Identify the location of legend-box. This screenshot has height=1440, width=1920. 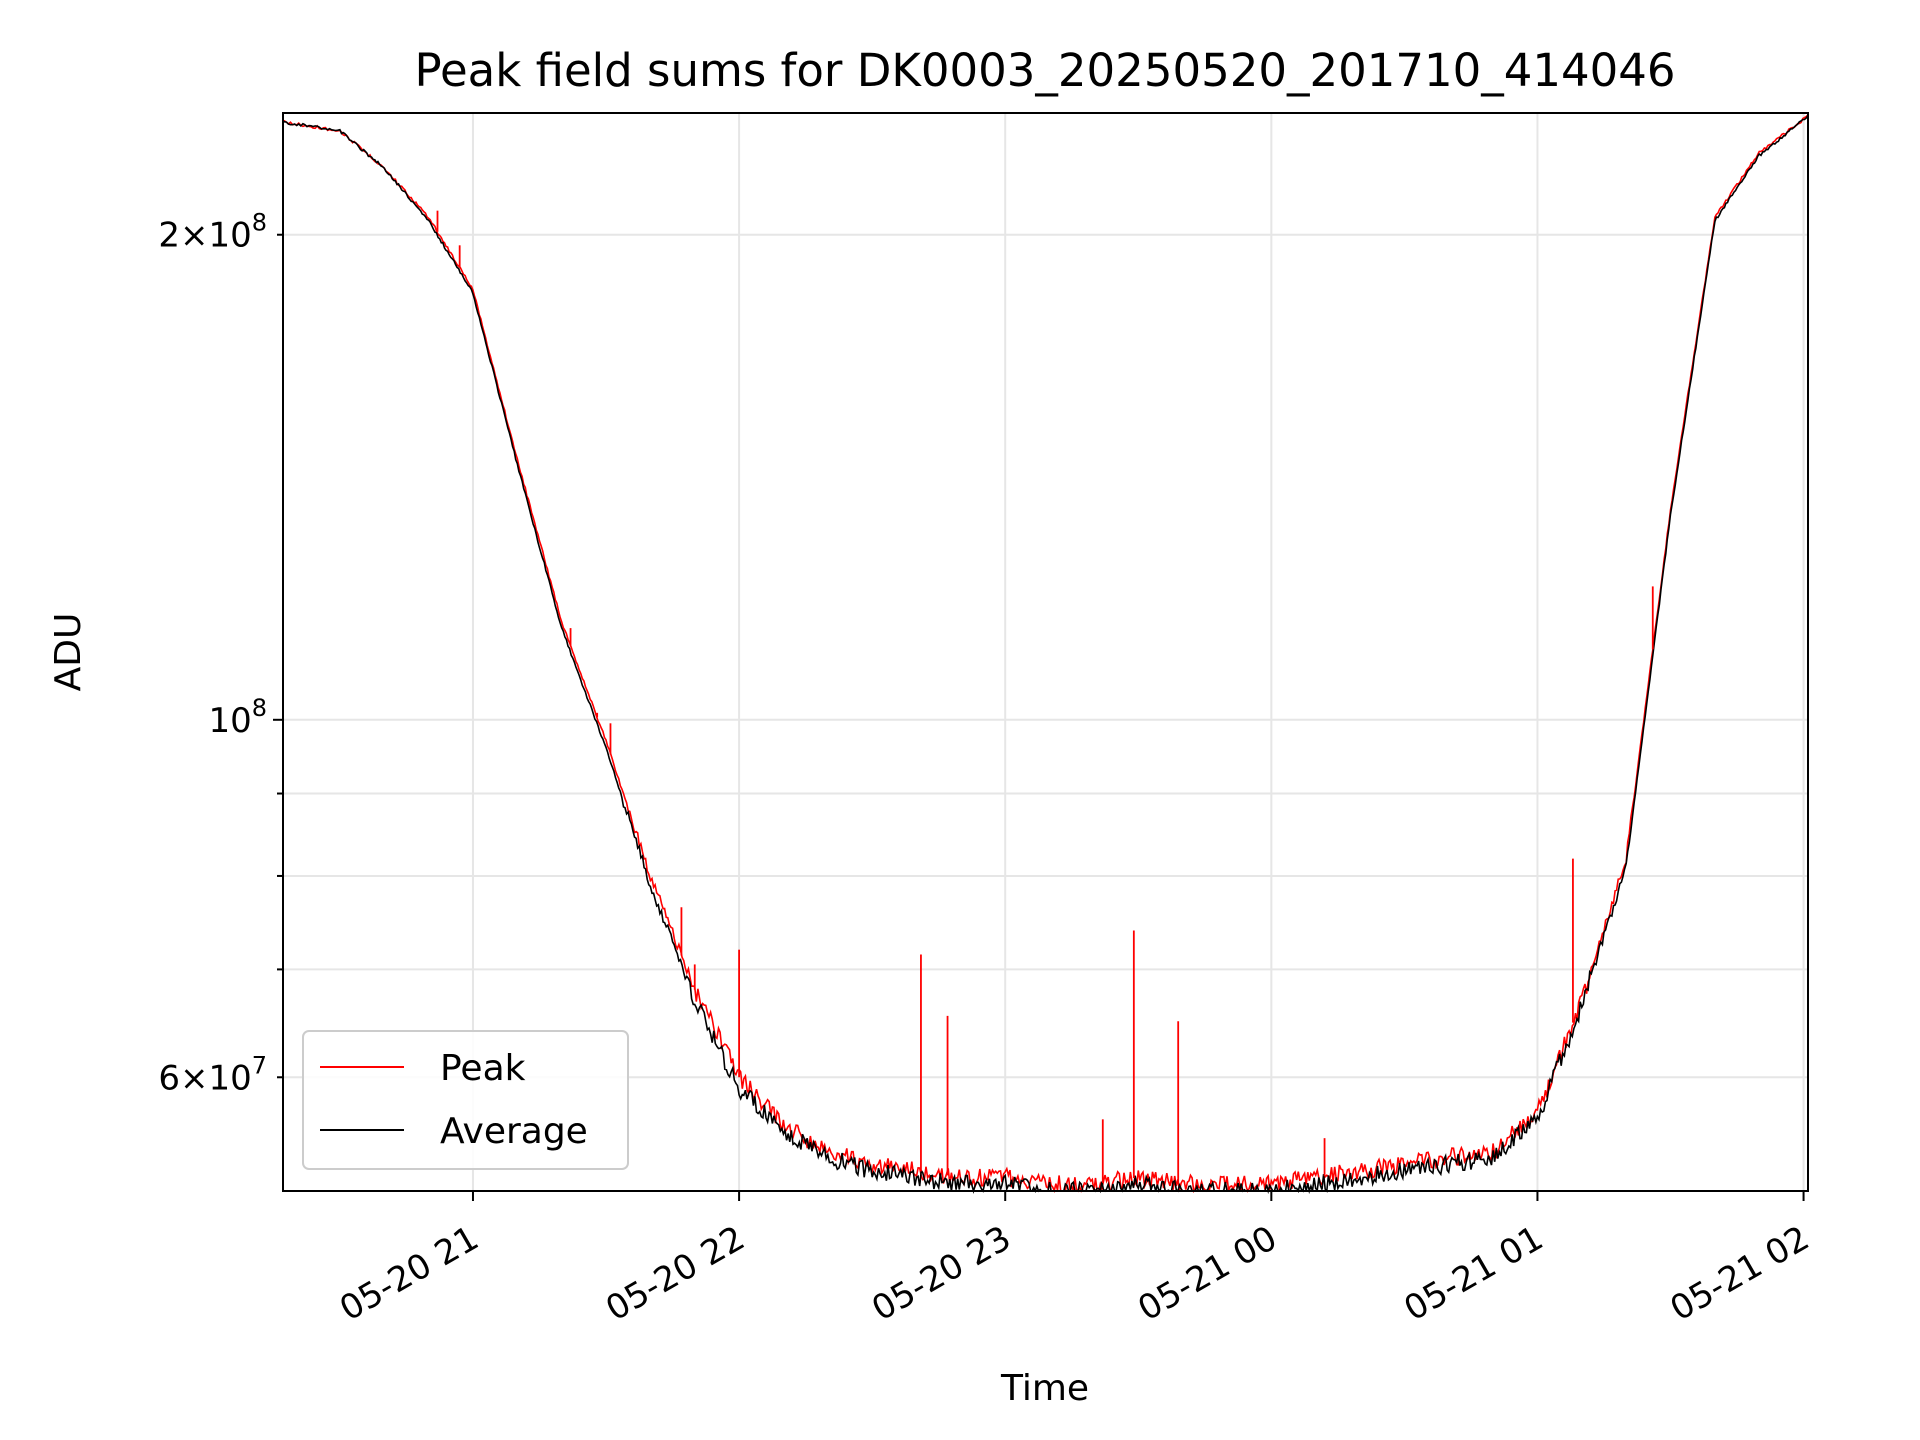
(465, 1100).